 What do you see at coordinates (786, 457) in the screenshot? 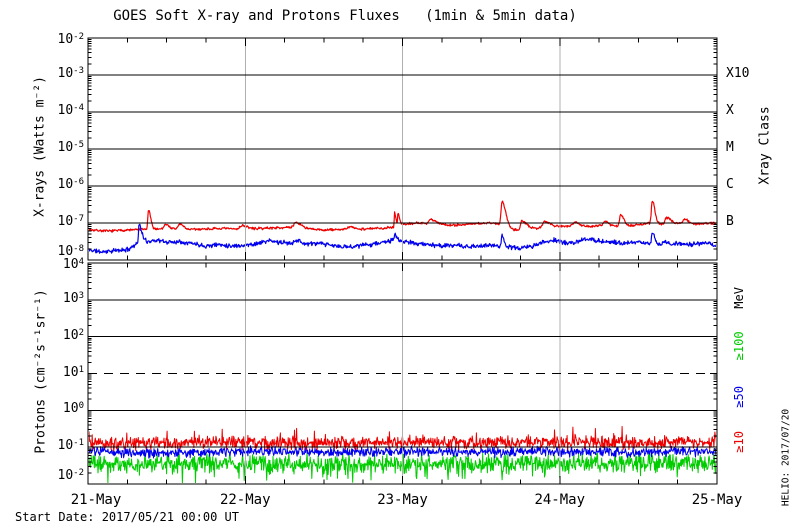
I see `plot-generated-watermark: HELIO: 2017/07/20` at bounding box center [786, 457].